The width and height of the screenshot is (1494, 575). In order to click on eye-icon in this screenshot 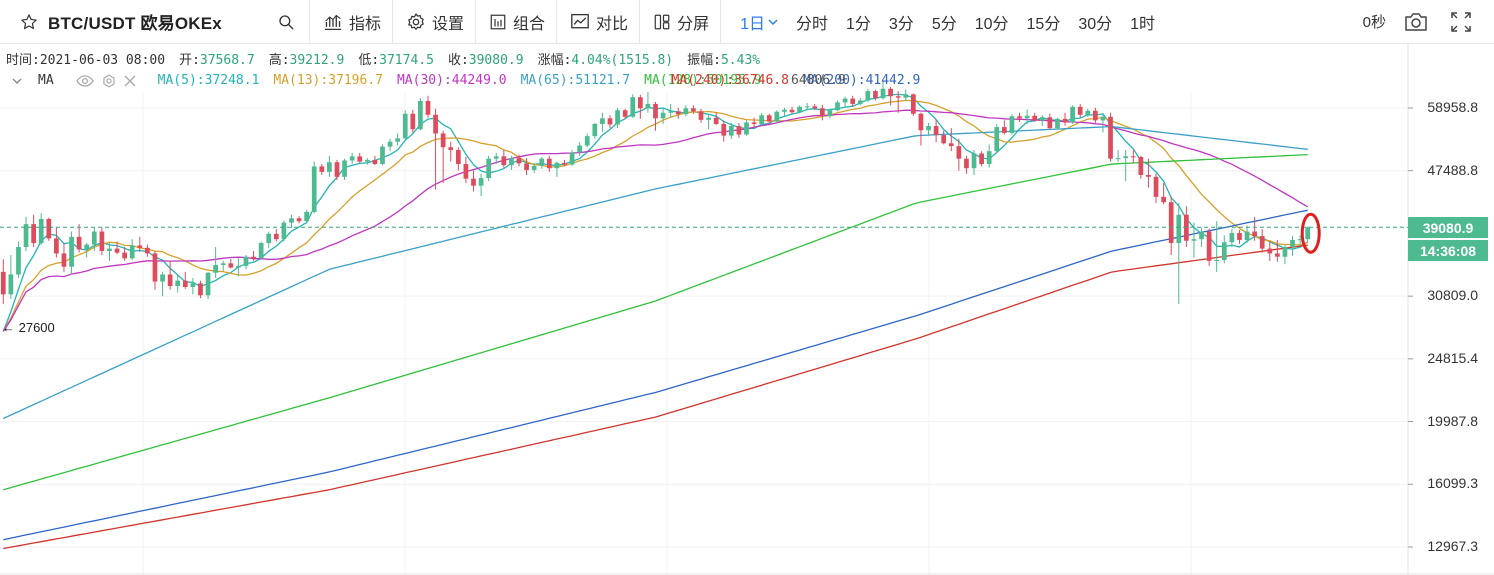, I will do `click(84, 80)`.